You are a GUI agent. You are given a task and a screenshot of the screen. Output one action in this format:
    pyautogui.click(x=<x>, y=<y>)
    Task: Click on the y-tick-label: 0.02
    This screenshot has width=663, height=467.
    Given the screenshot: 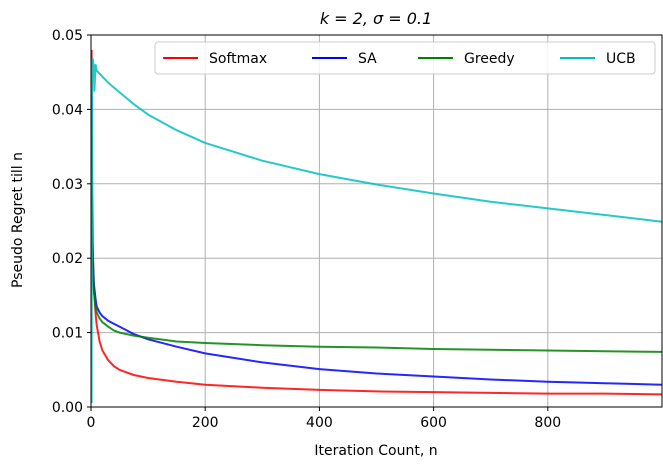 What is the action you would take?
    pyautogui.click(x=67, y=259)
    